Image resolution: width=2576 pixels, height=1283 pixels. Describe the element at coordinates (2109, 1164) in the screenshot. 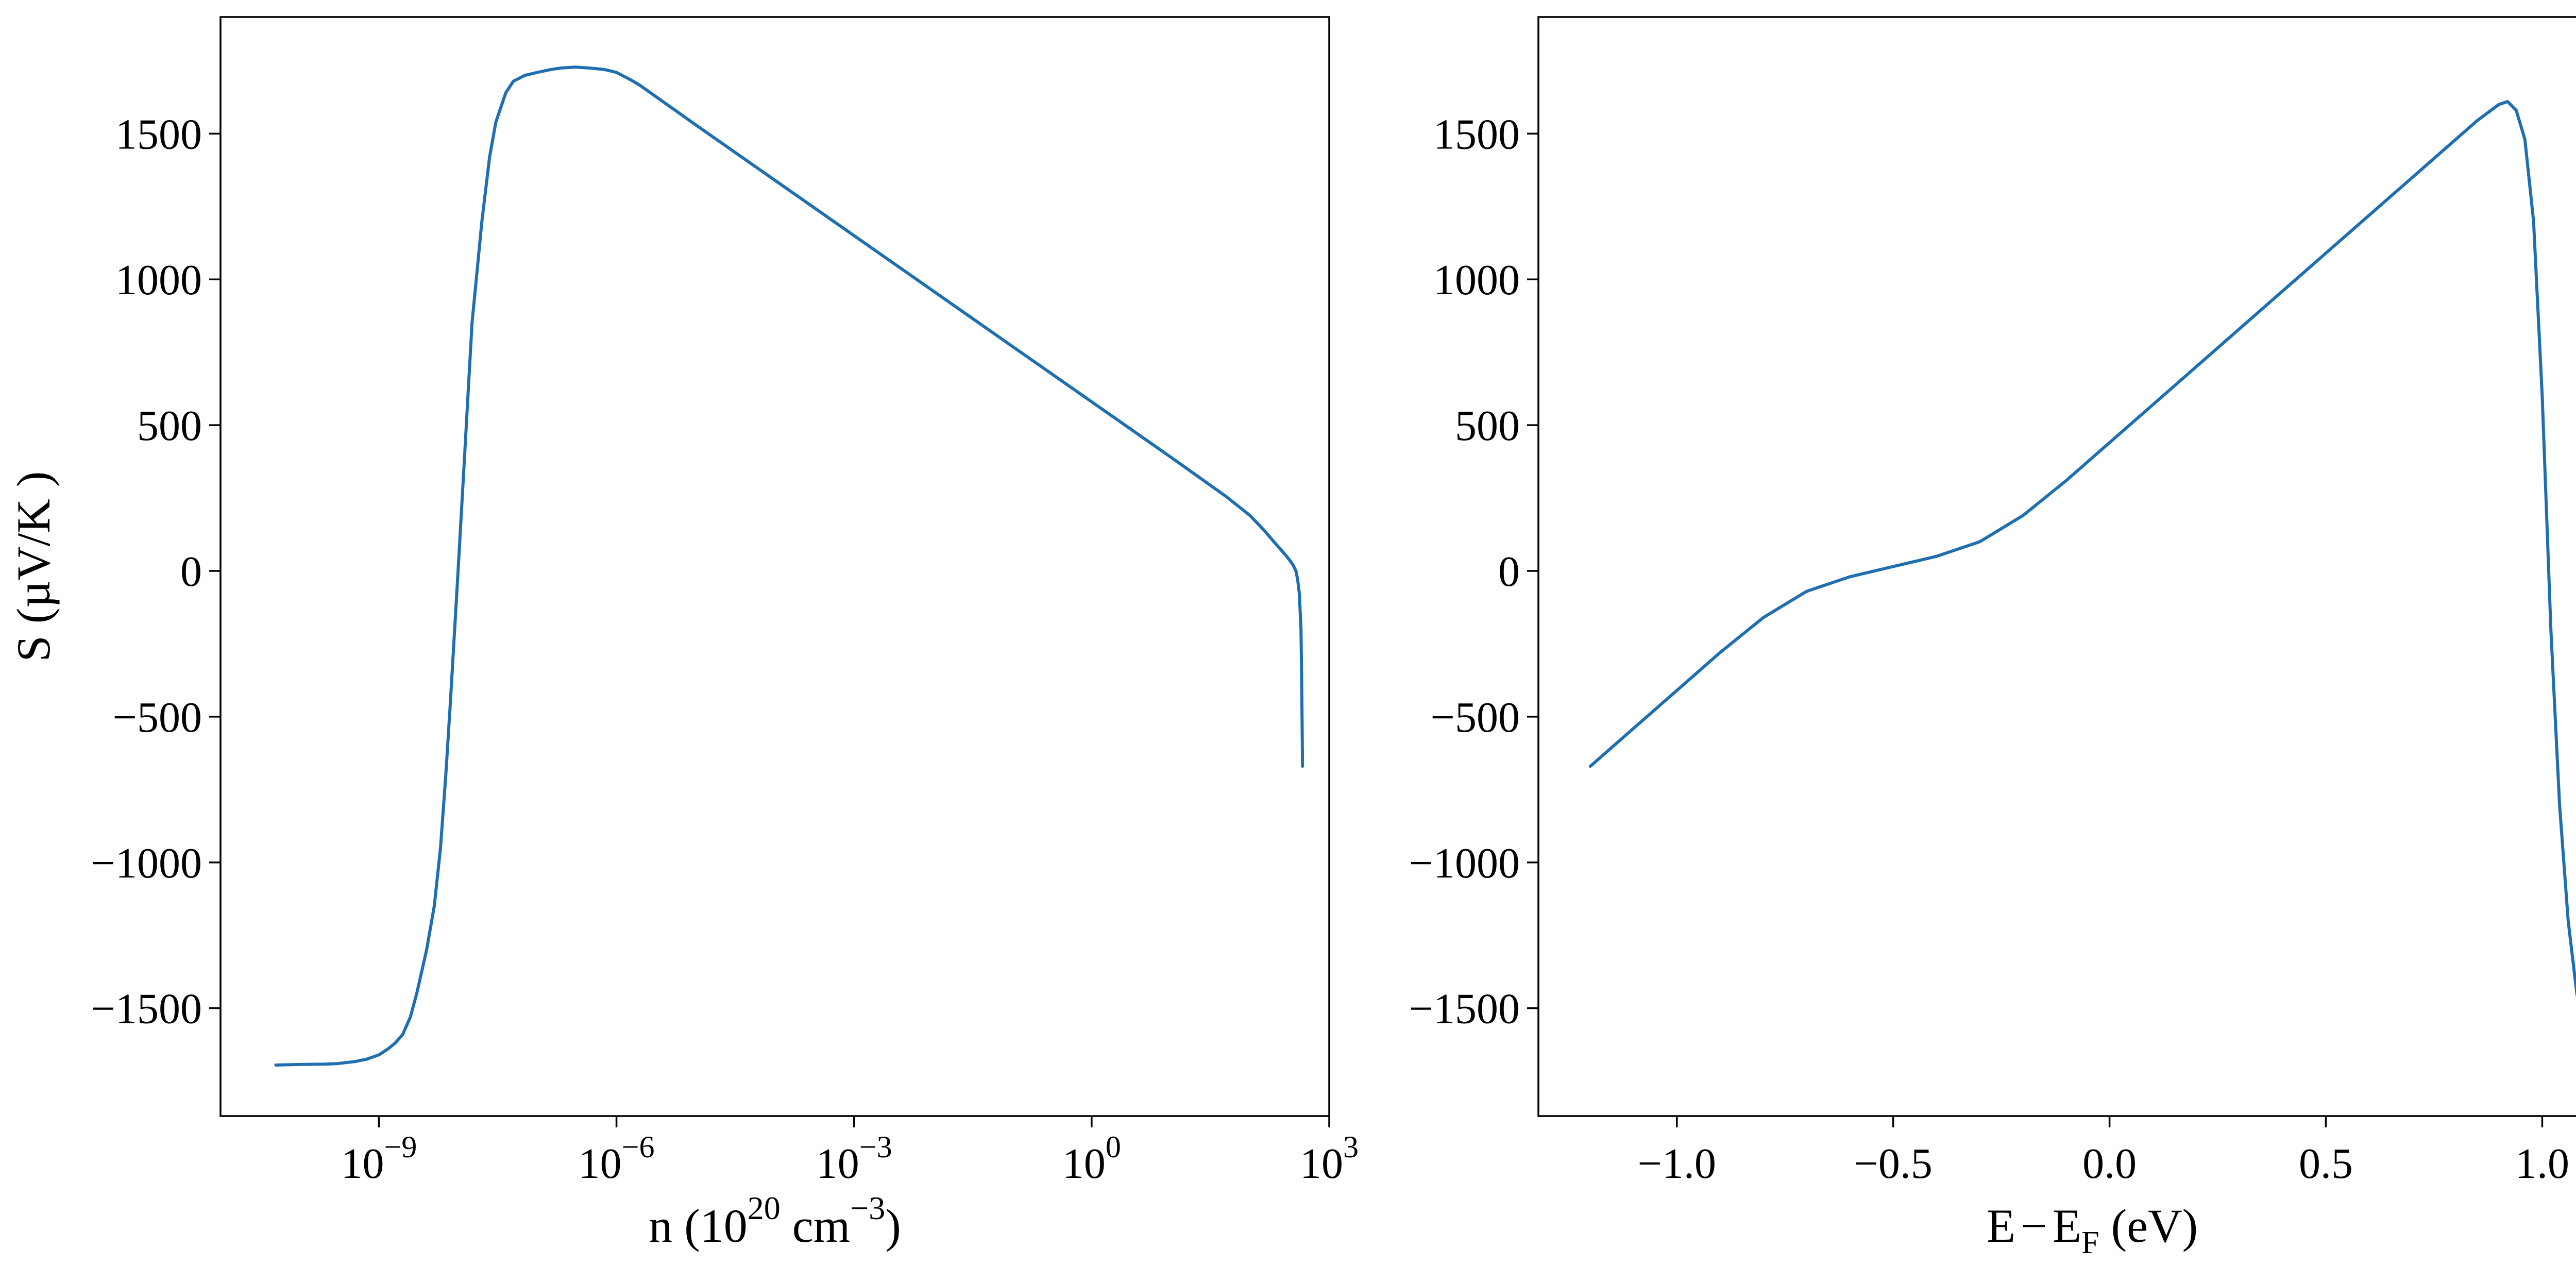

I see `x-tick-label: 0.0` at that location.